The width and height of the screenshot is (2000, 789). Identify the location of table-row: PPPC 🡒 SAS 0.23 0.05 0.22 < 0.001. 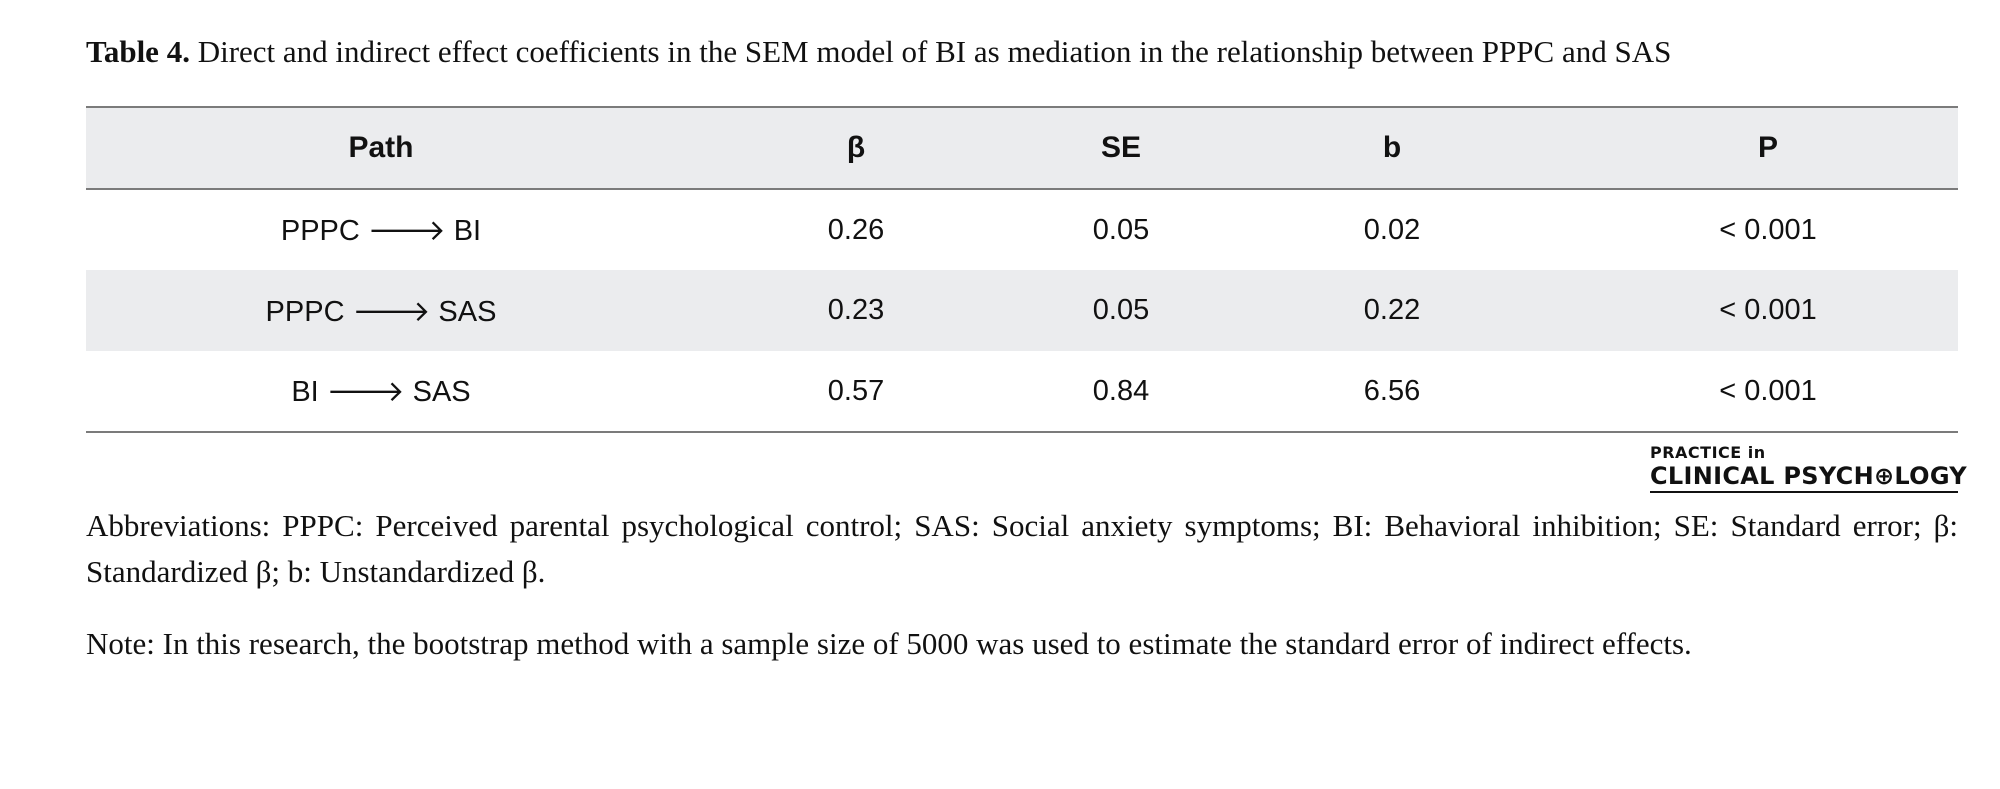
(1022, 310).